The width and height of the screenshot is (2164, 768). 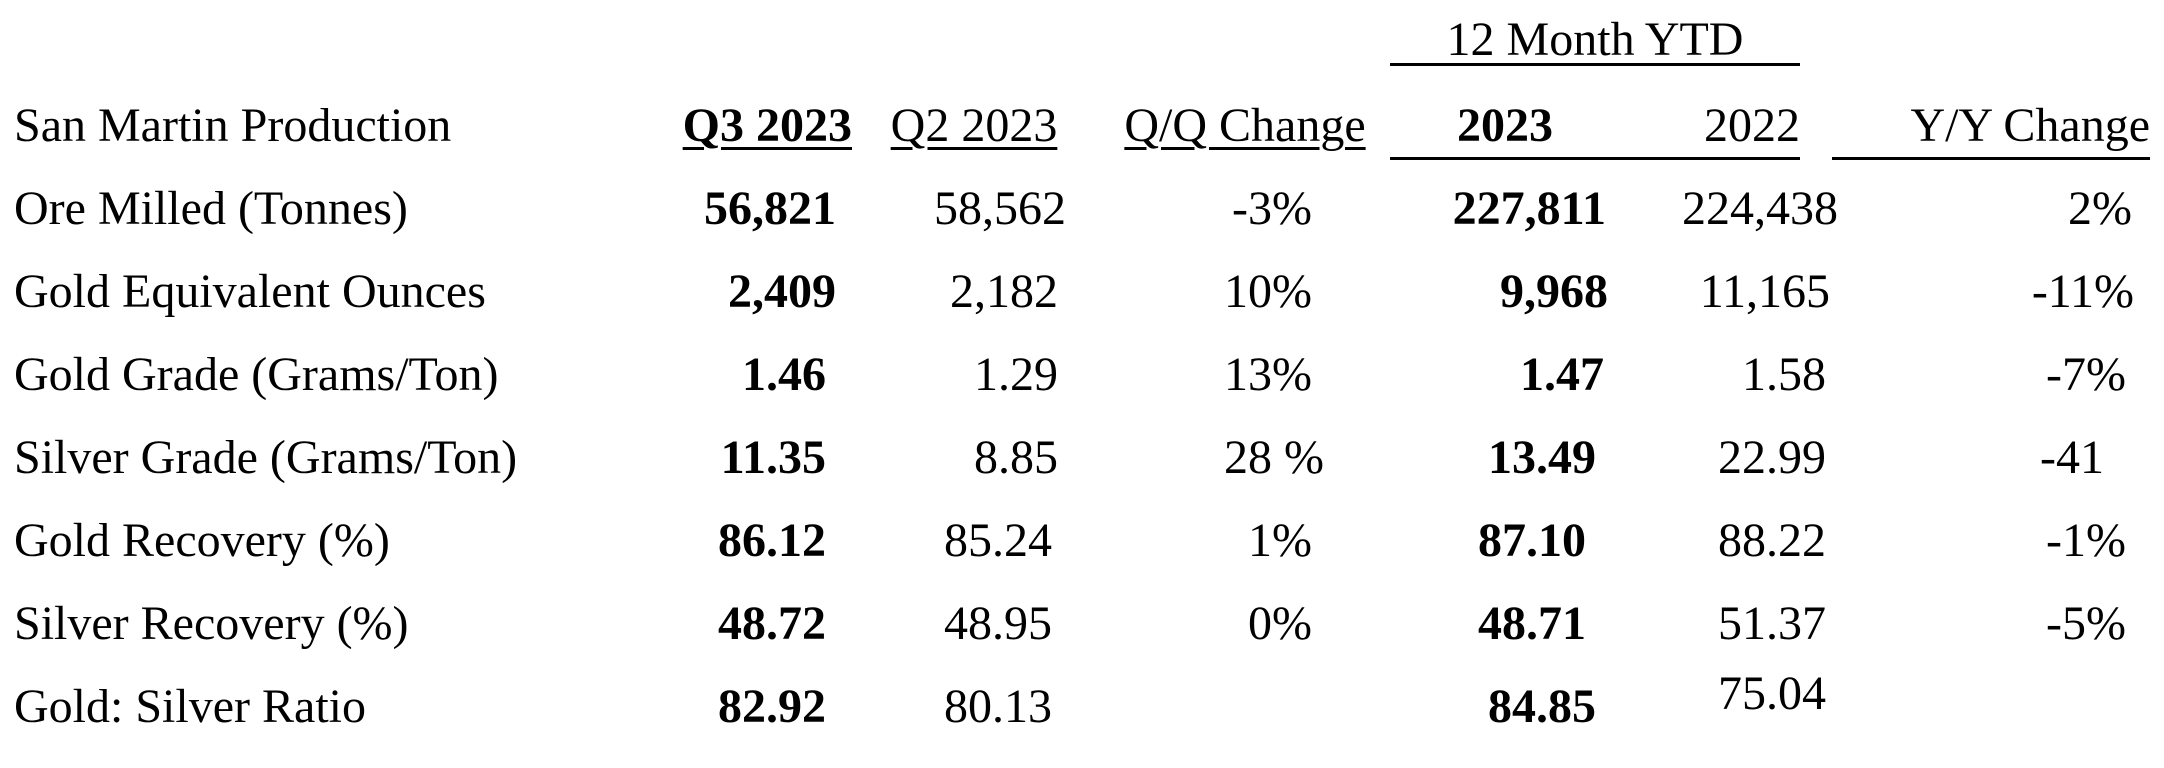 What do you see at coordinates (1542, 706) in the screenshot?
I see `cell-ytd-2023: 84.85` at bounding box center [1542, 706].